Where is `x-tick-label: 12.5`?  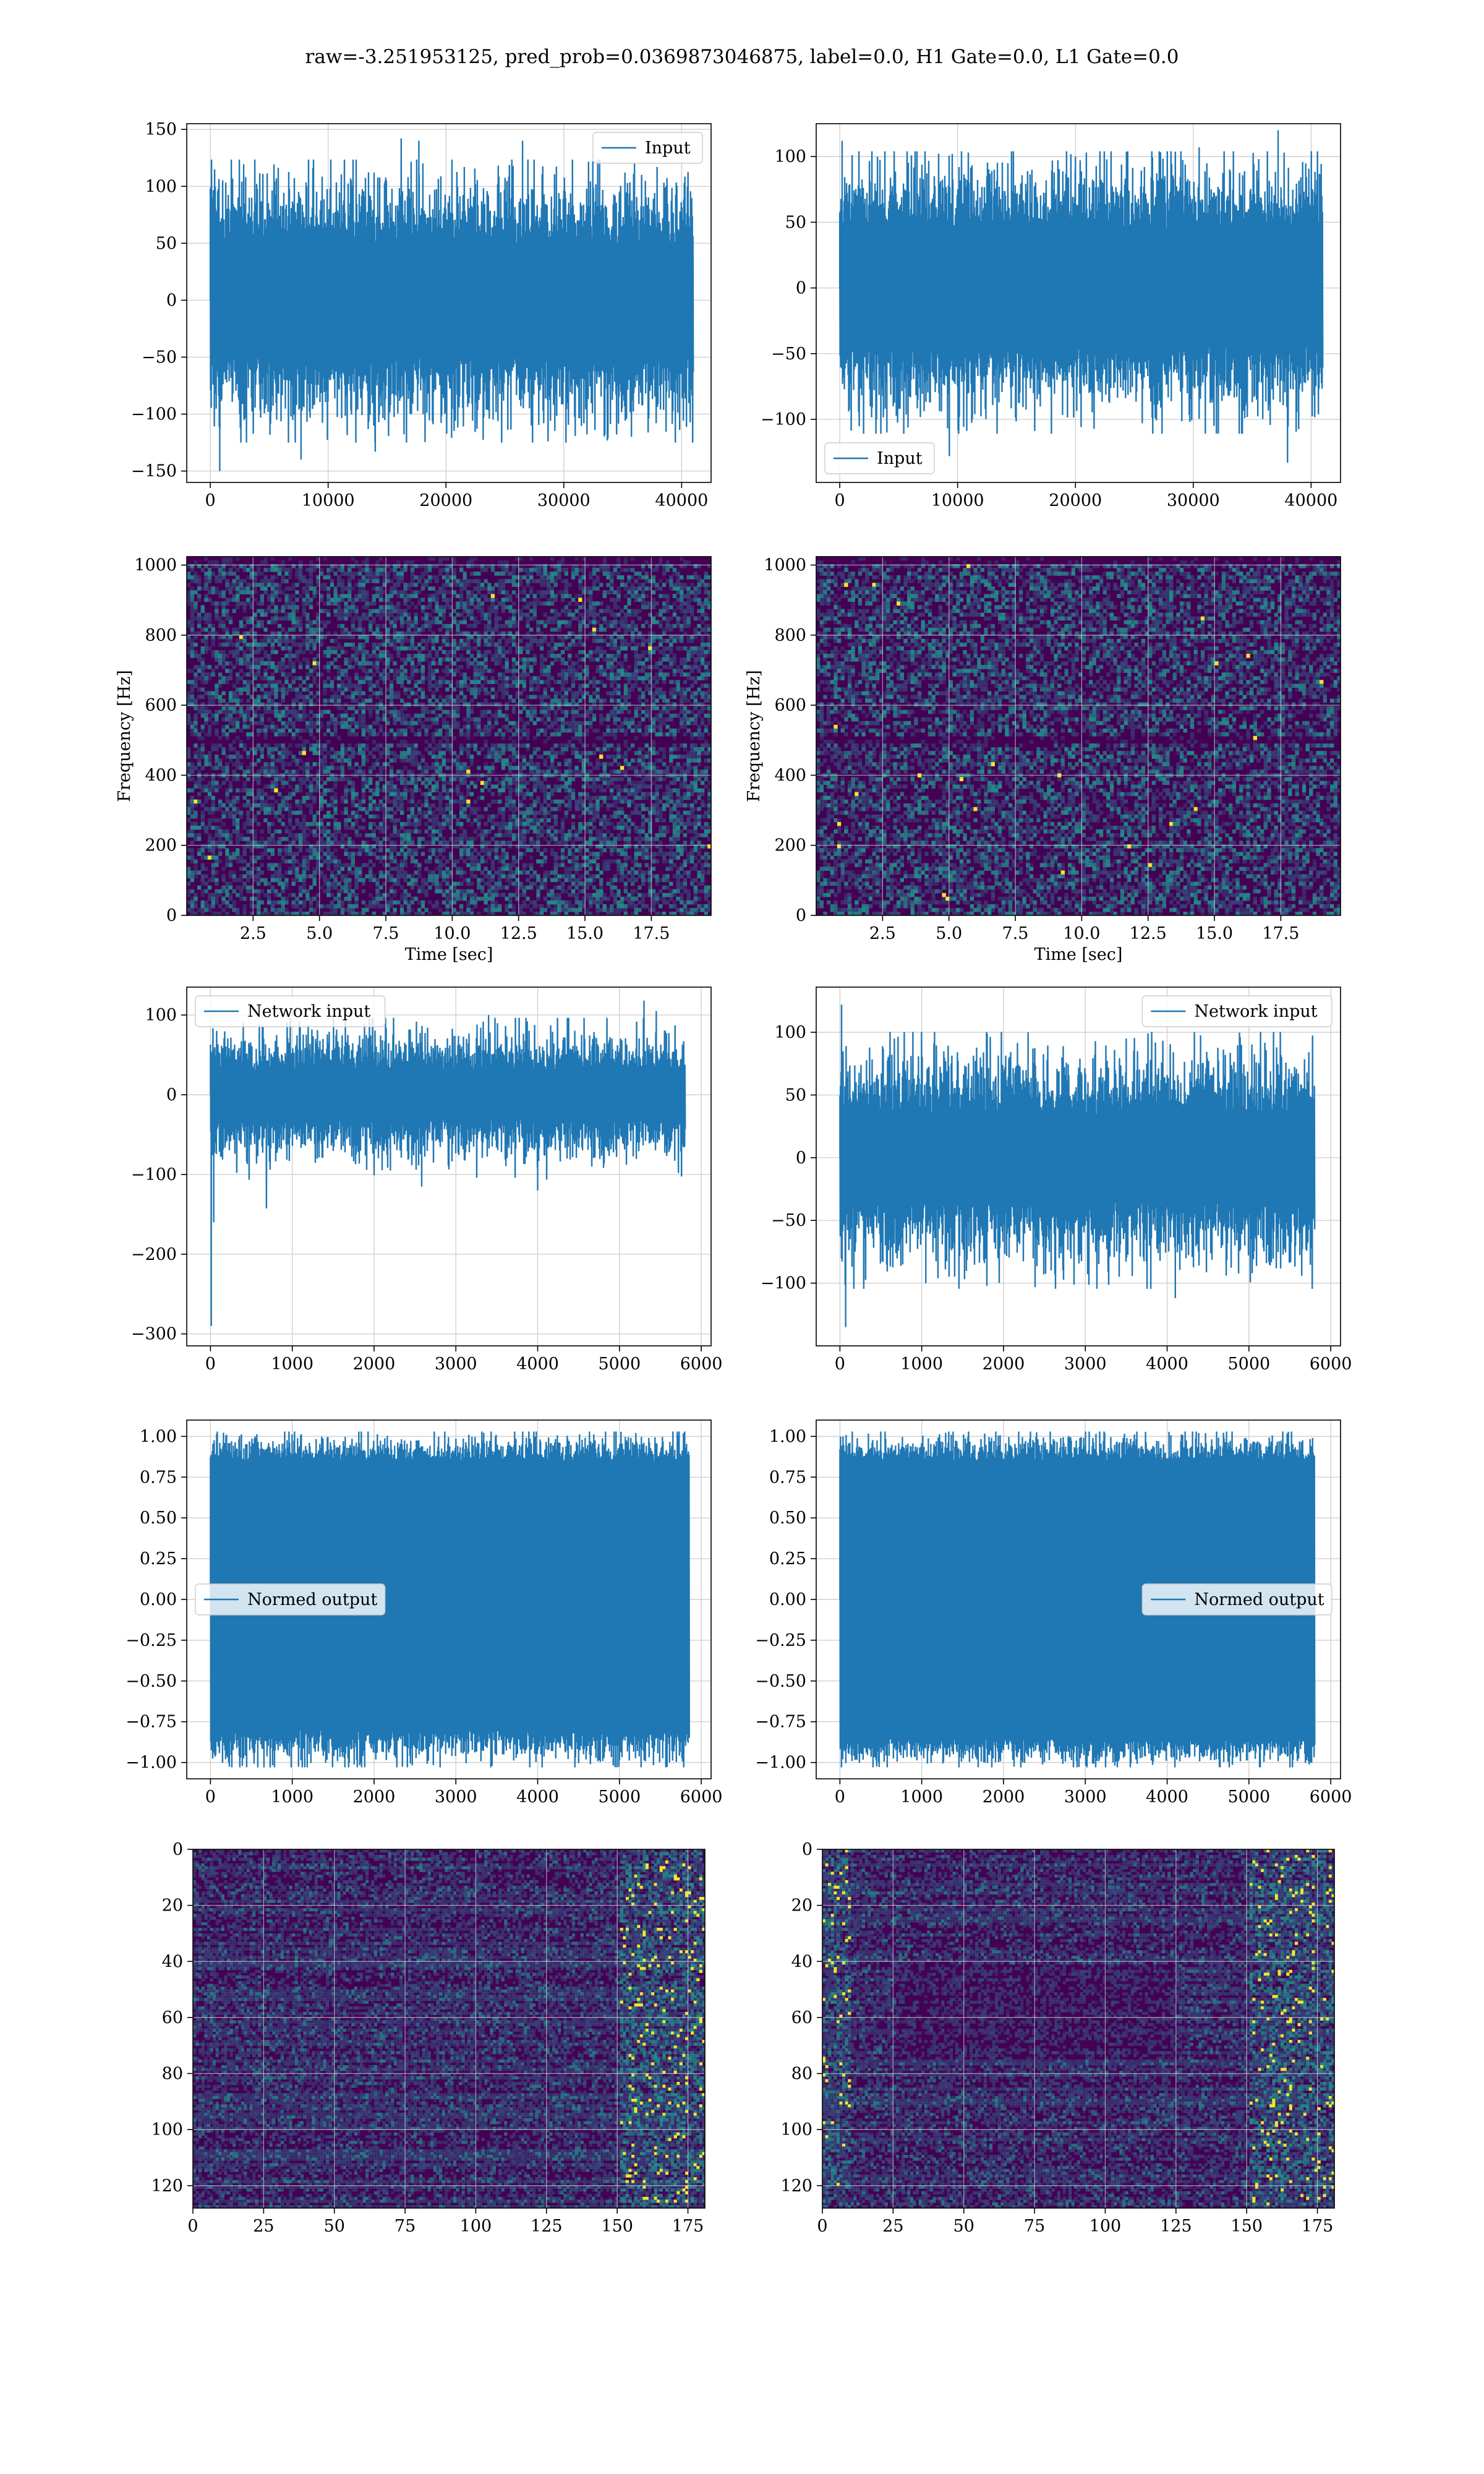
x-tick-label: 12.5 is located at coordinates (1148, 933).